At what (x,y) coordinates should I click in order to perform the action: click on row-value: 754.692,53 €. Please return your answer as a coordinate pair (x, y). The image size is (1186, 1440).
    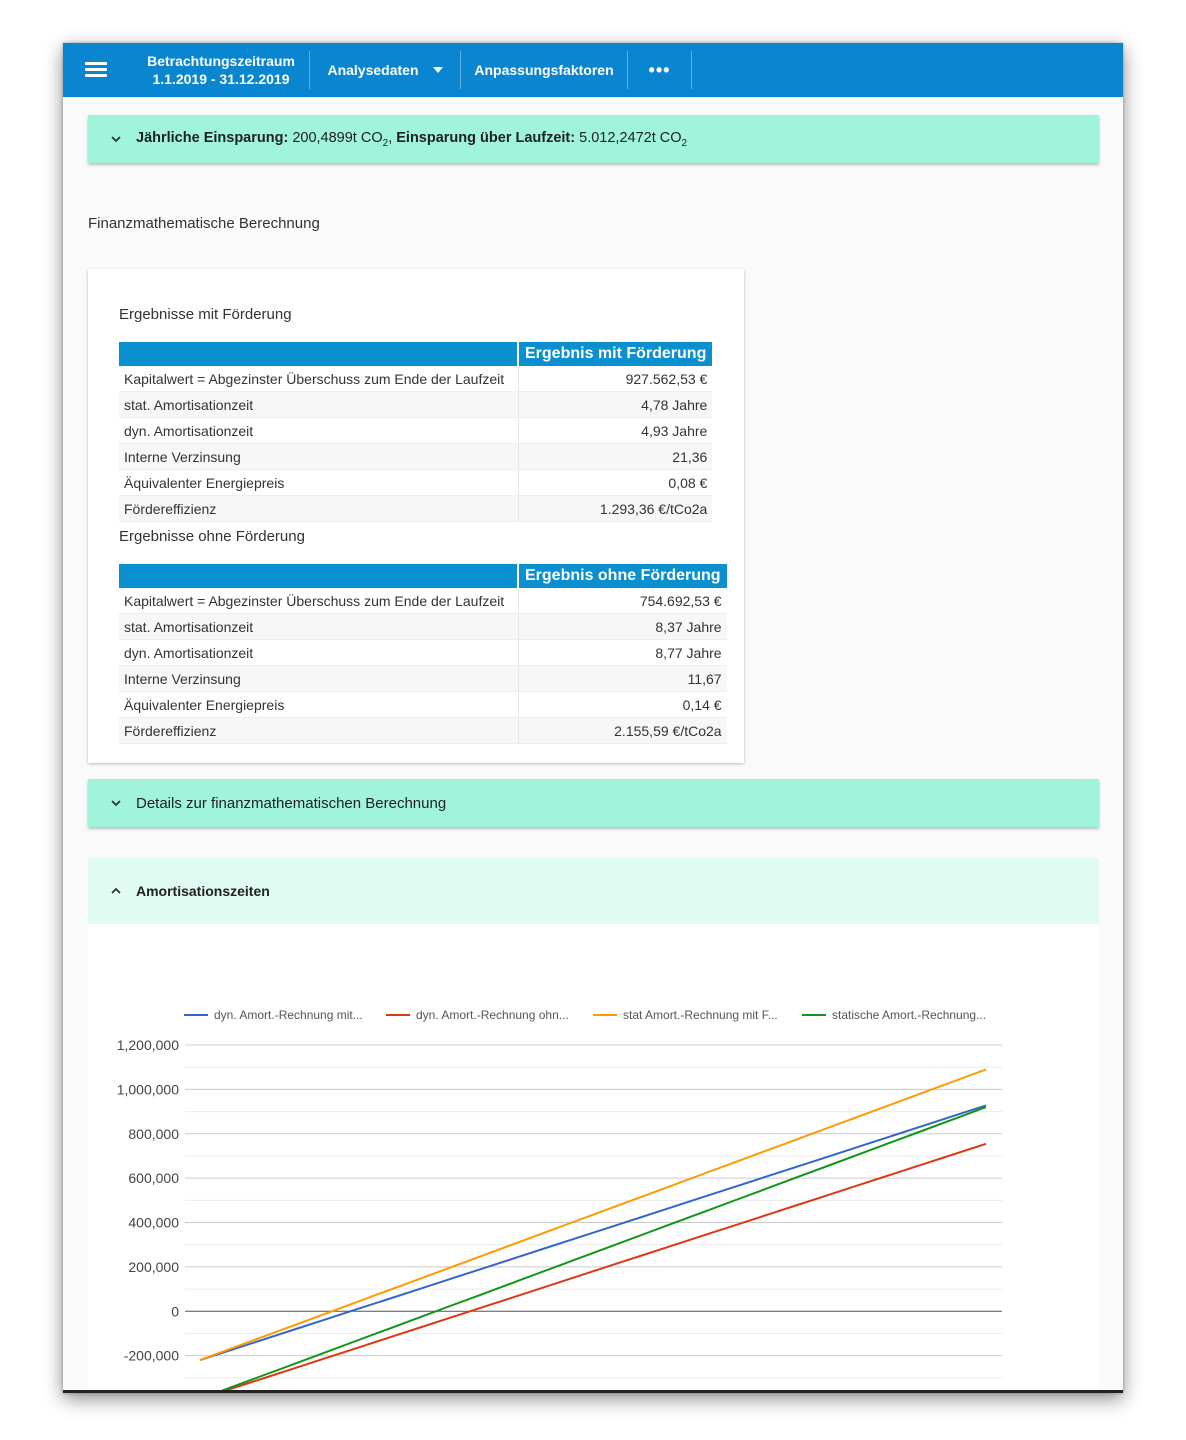
    Looking at the image, I should click on (622, 601).